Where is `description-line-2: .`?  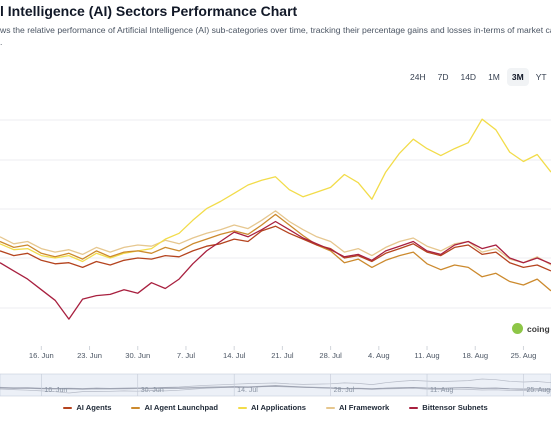
description-line-2: . is located at coordinates (1, 42).